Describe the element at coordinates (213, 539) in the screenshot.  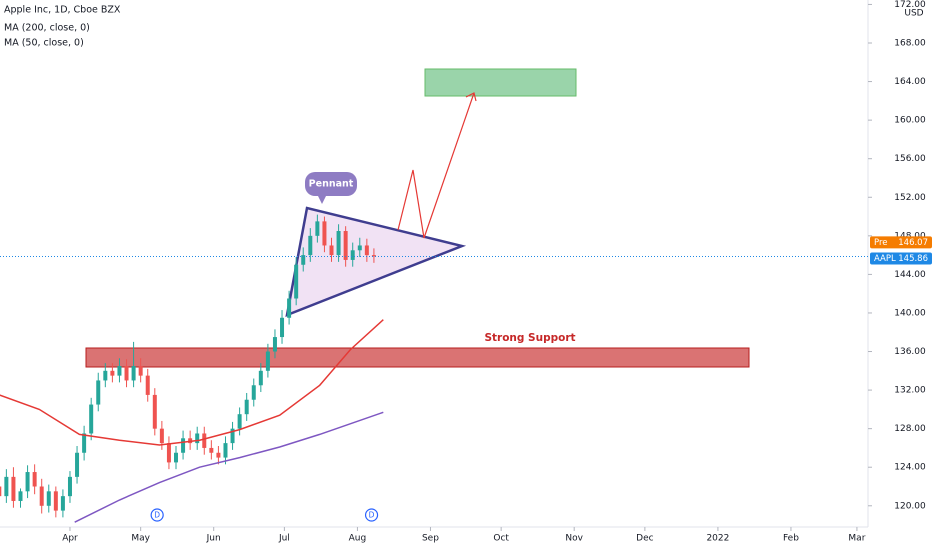
I see `x-tick-label: Jun` at that location.